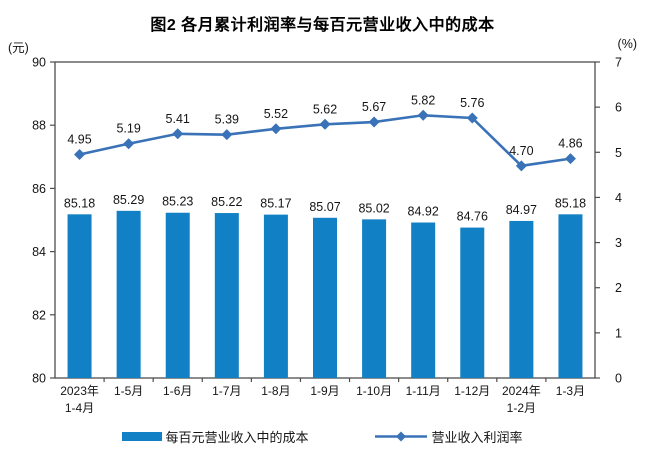 The height and width of the screenshot is (458, 645). Describe the element at coordinates (570, 391) in the screenshot. I see `x-category-label: 1-3月` at that location.